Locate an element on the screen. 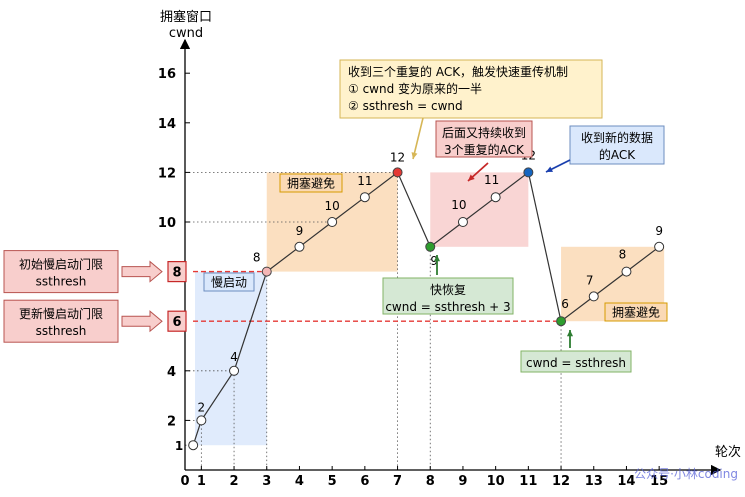 This screenshot has width=745, height=497. x-tick-label: 15 is located at coordinates (659, 481).